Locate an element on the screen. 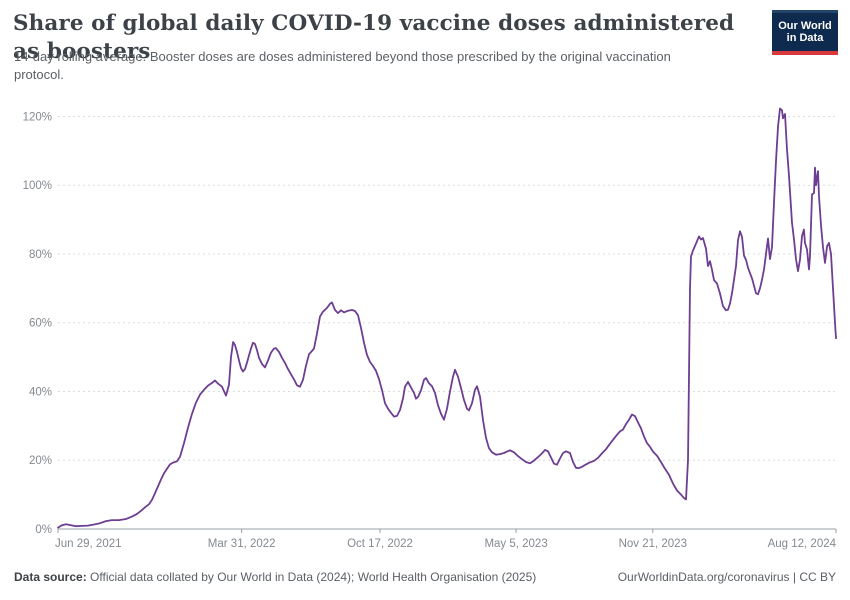  owid-logo-red-bar is located at coordinates (805, 53).